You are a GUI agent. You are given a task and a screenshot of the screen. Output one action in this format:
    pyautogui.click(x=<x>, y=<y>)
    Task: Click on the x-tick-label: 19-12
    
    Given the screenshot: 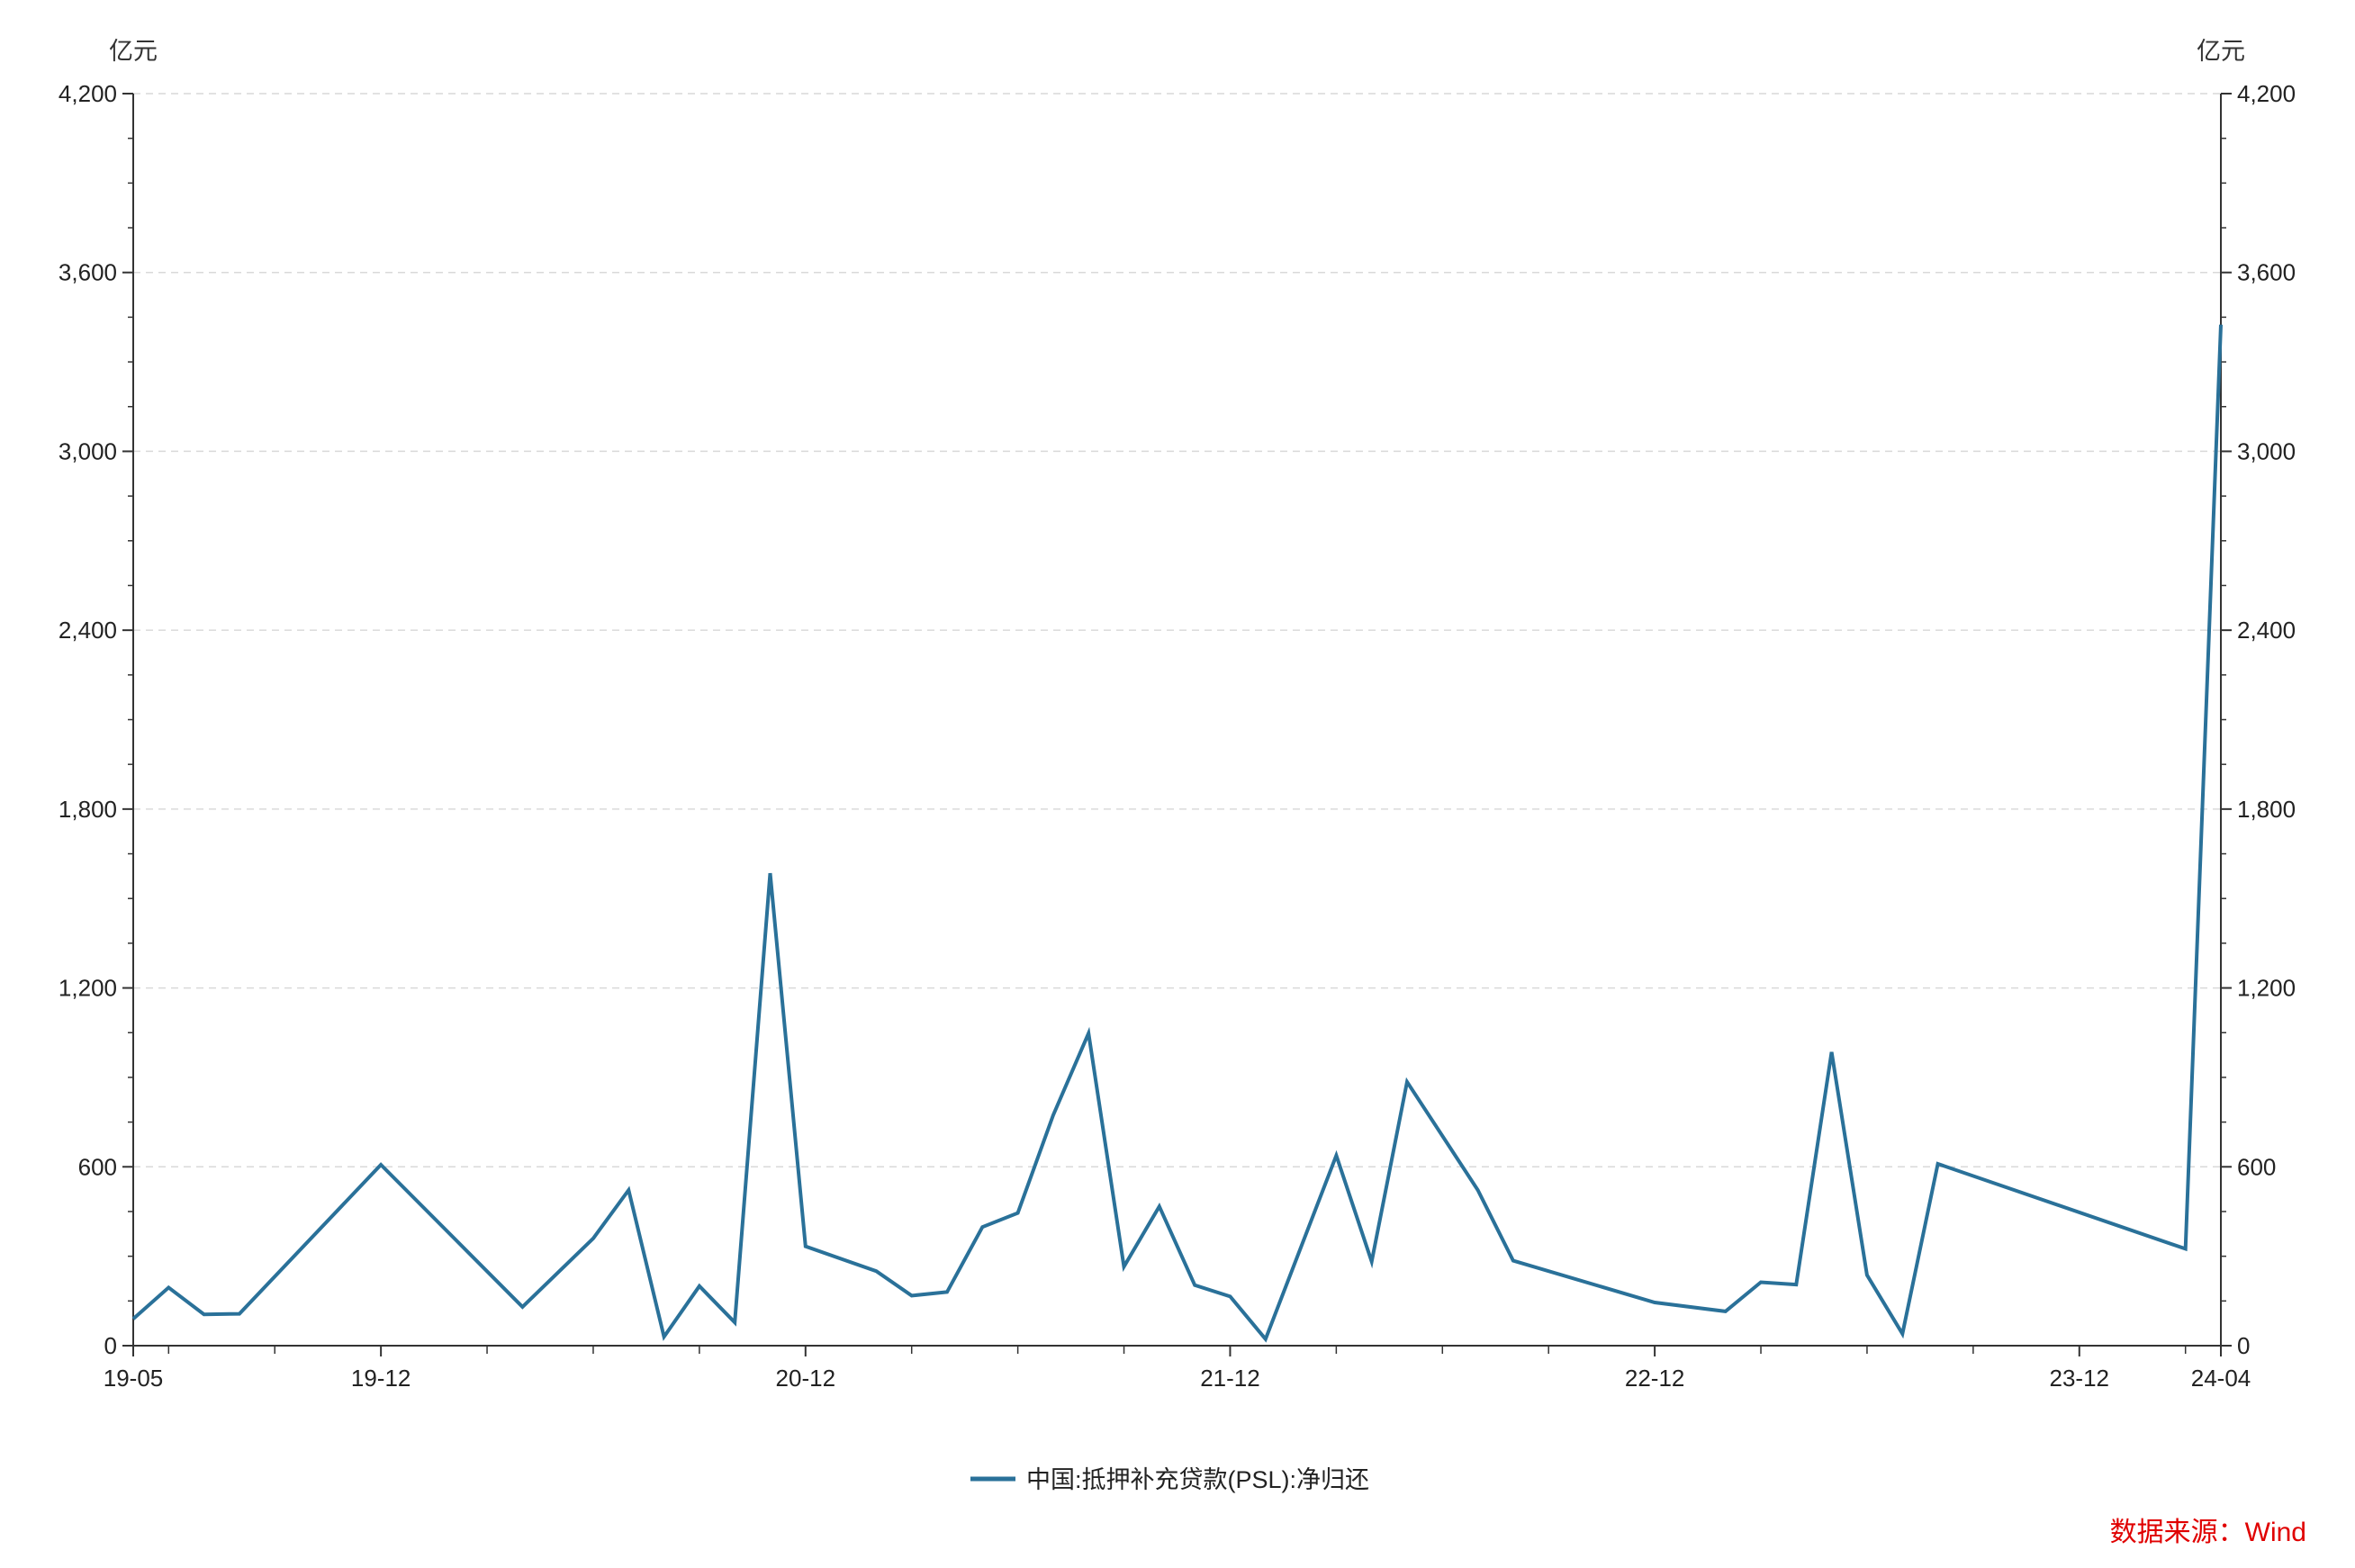 What is the action you would take?
    pyautogui.click(x=381, y=1378)
    